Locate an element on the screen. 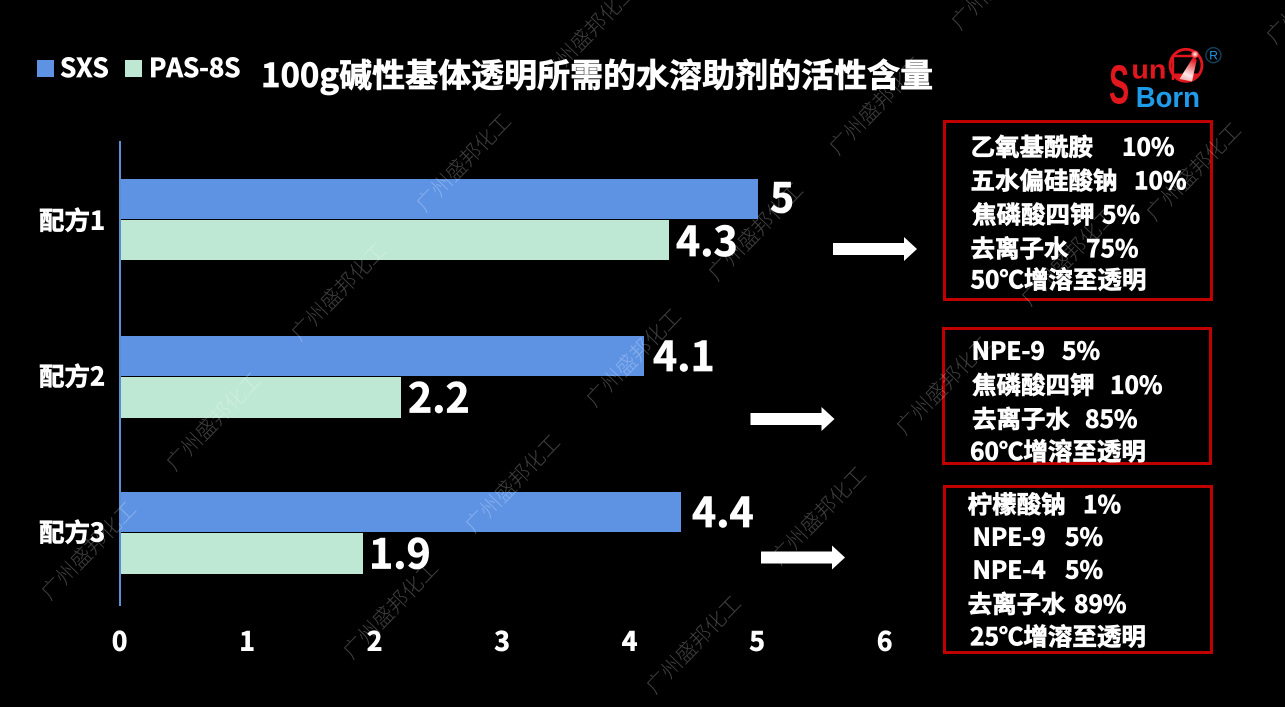 The image size is (1285, 707). svg-text: un is located at coordinates (1148, 69).